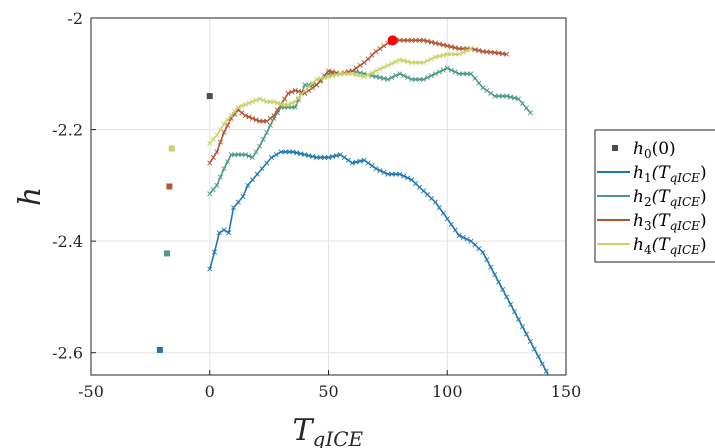  I want to click on y-tick-label: -2, so click(75, 18).